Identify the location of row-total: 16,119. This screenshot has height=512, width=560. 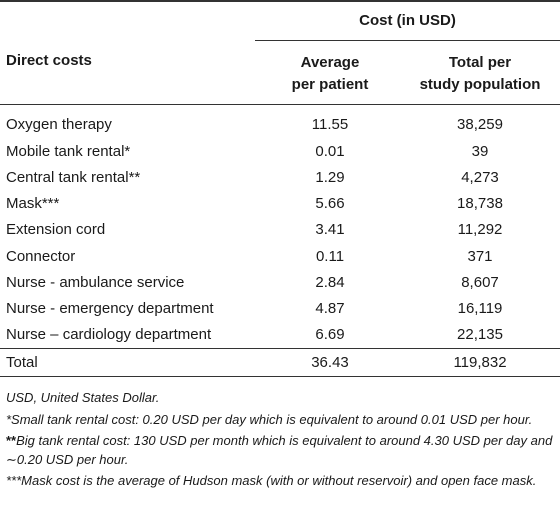
(480, 308).